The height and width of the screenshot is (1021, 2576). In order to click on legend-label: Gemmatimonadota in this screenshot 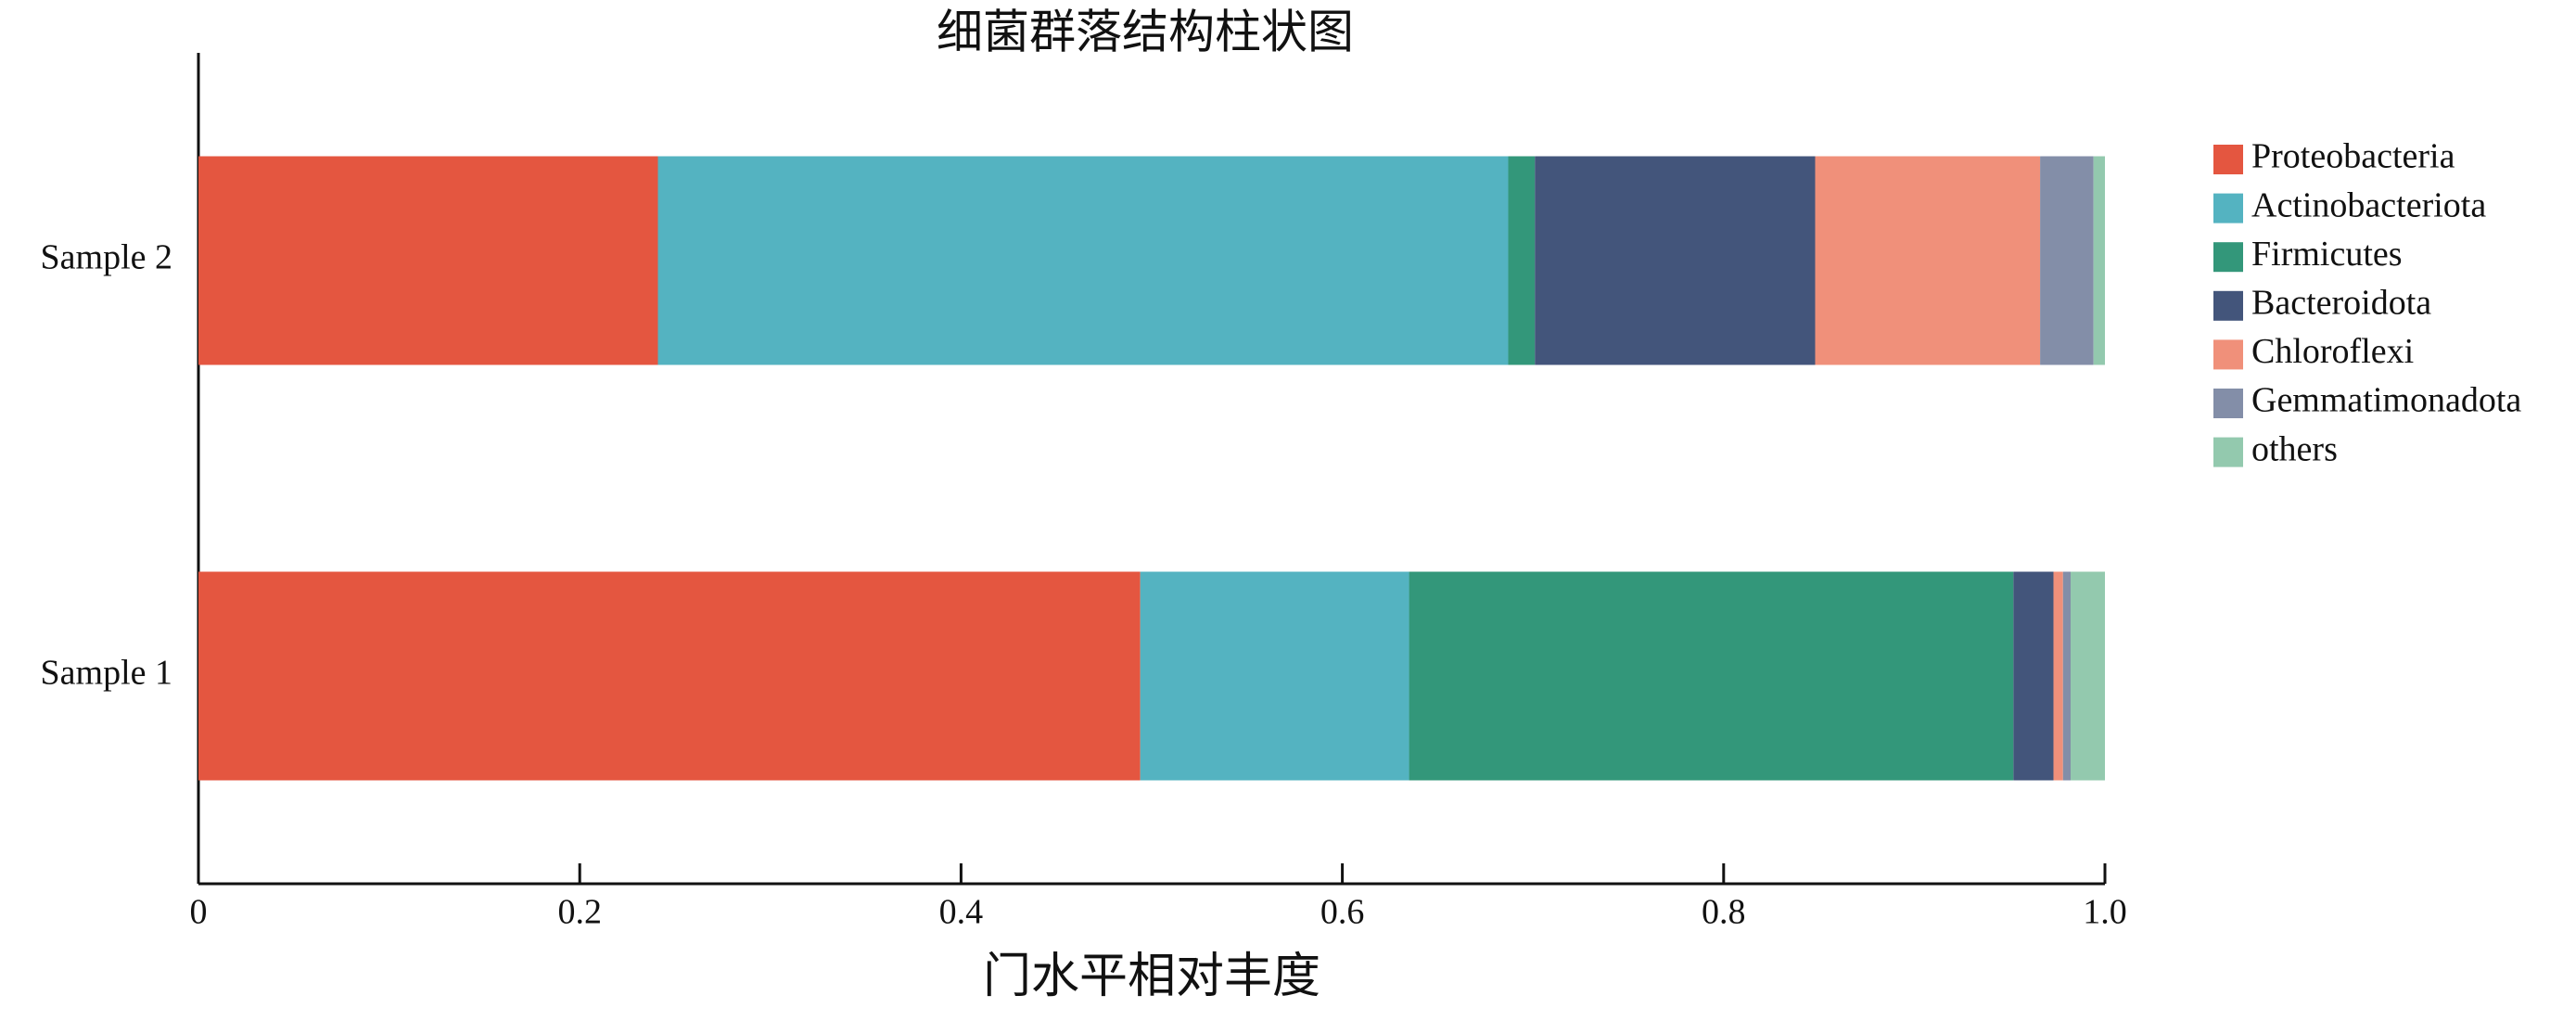, I will do `click(2386, 400)`.